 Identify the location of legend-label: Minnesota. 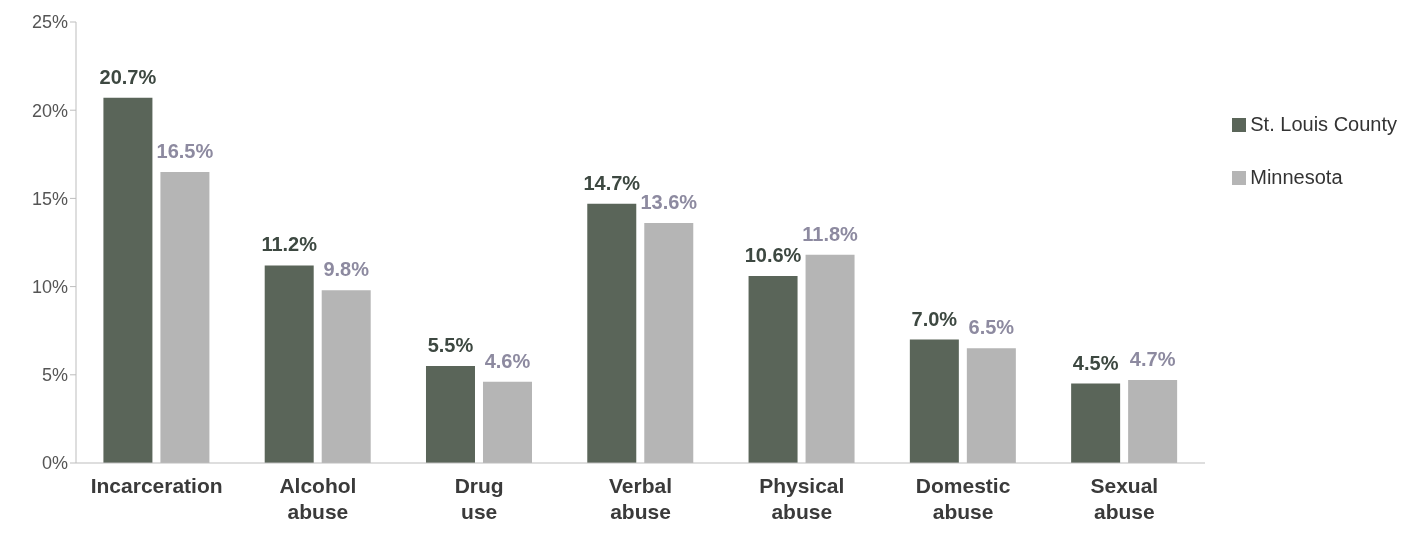
(1296, 177).